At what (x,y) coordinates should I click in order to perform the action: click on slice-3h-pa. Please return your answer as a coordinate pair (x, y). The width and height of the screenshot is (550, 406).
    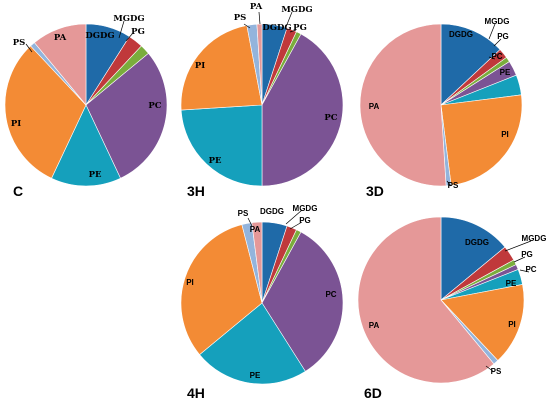
    Looking at the image, I should click on (259, 64).